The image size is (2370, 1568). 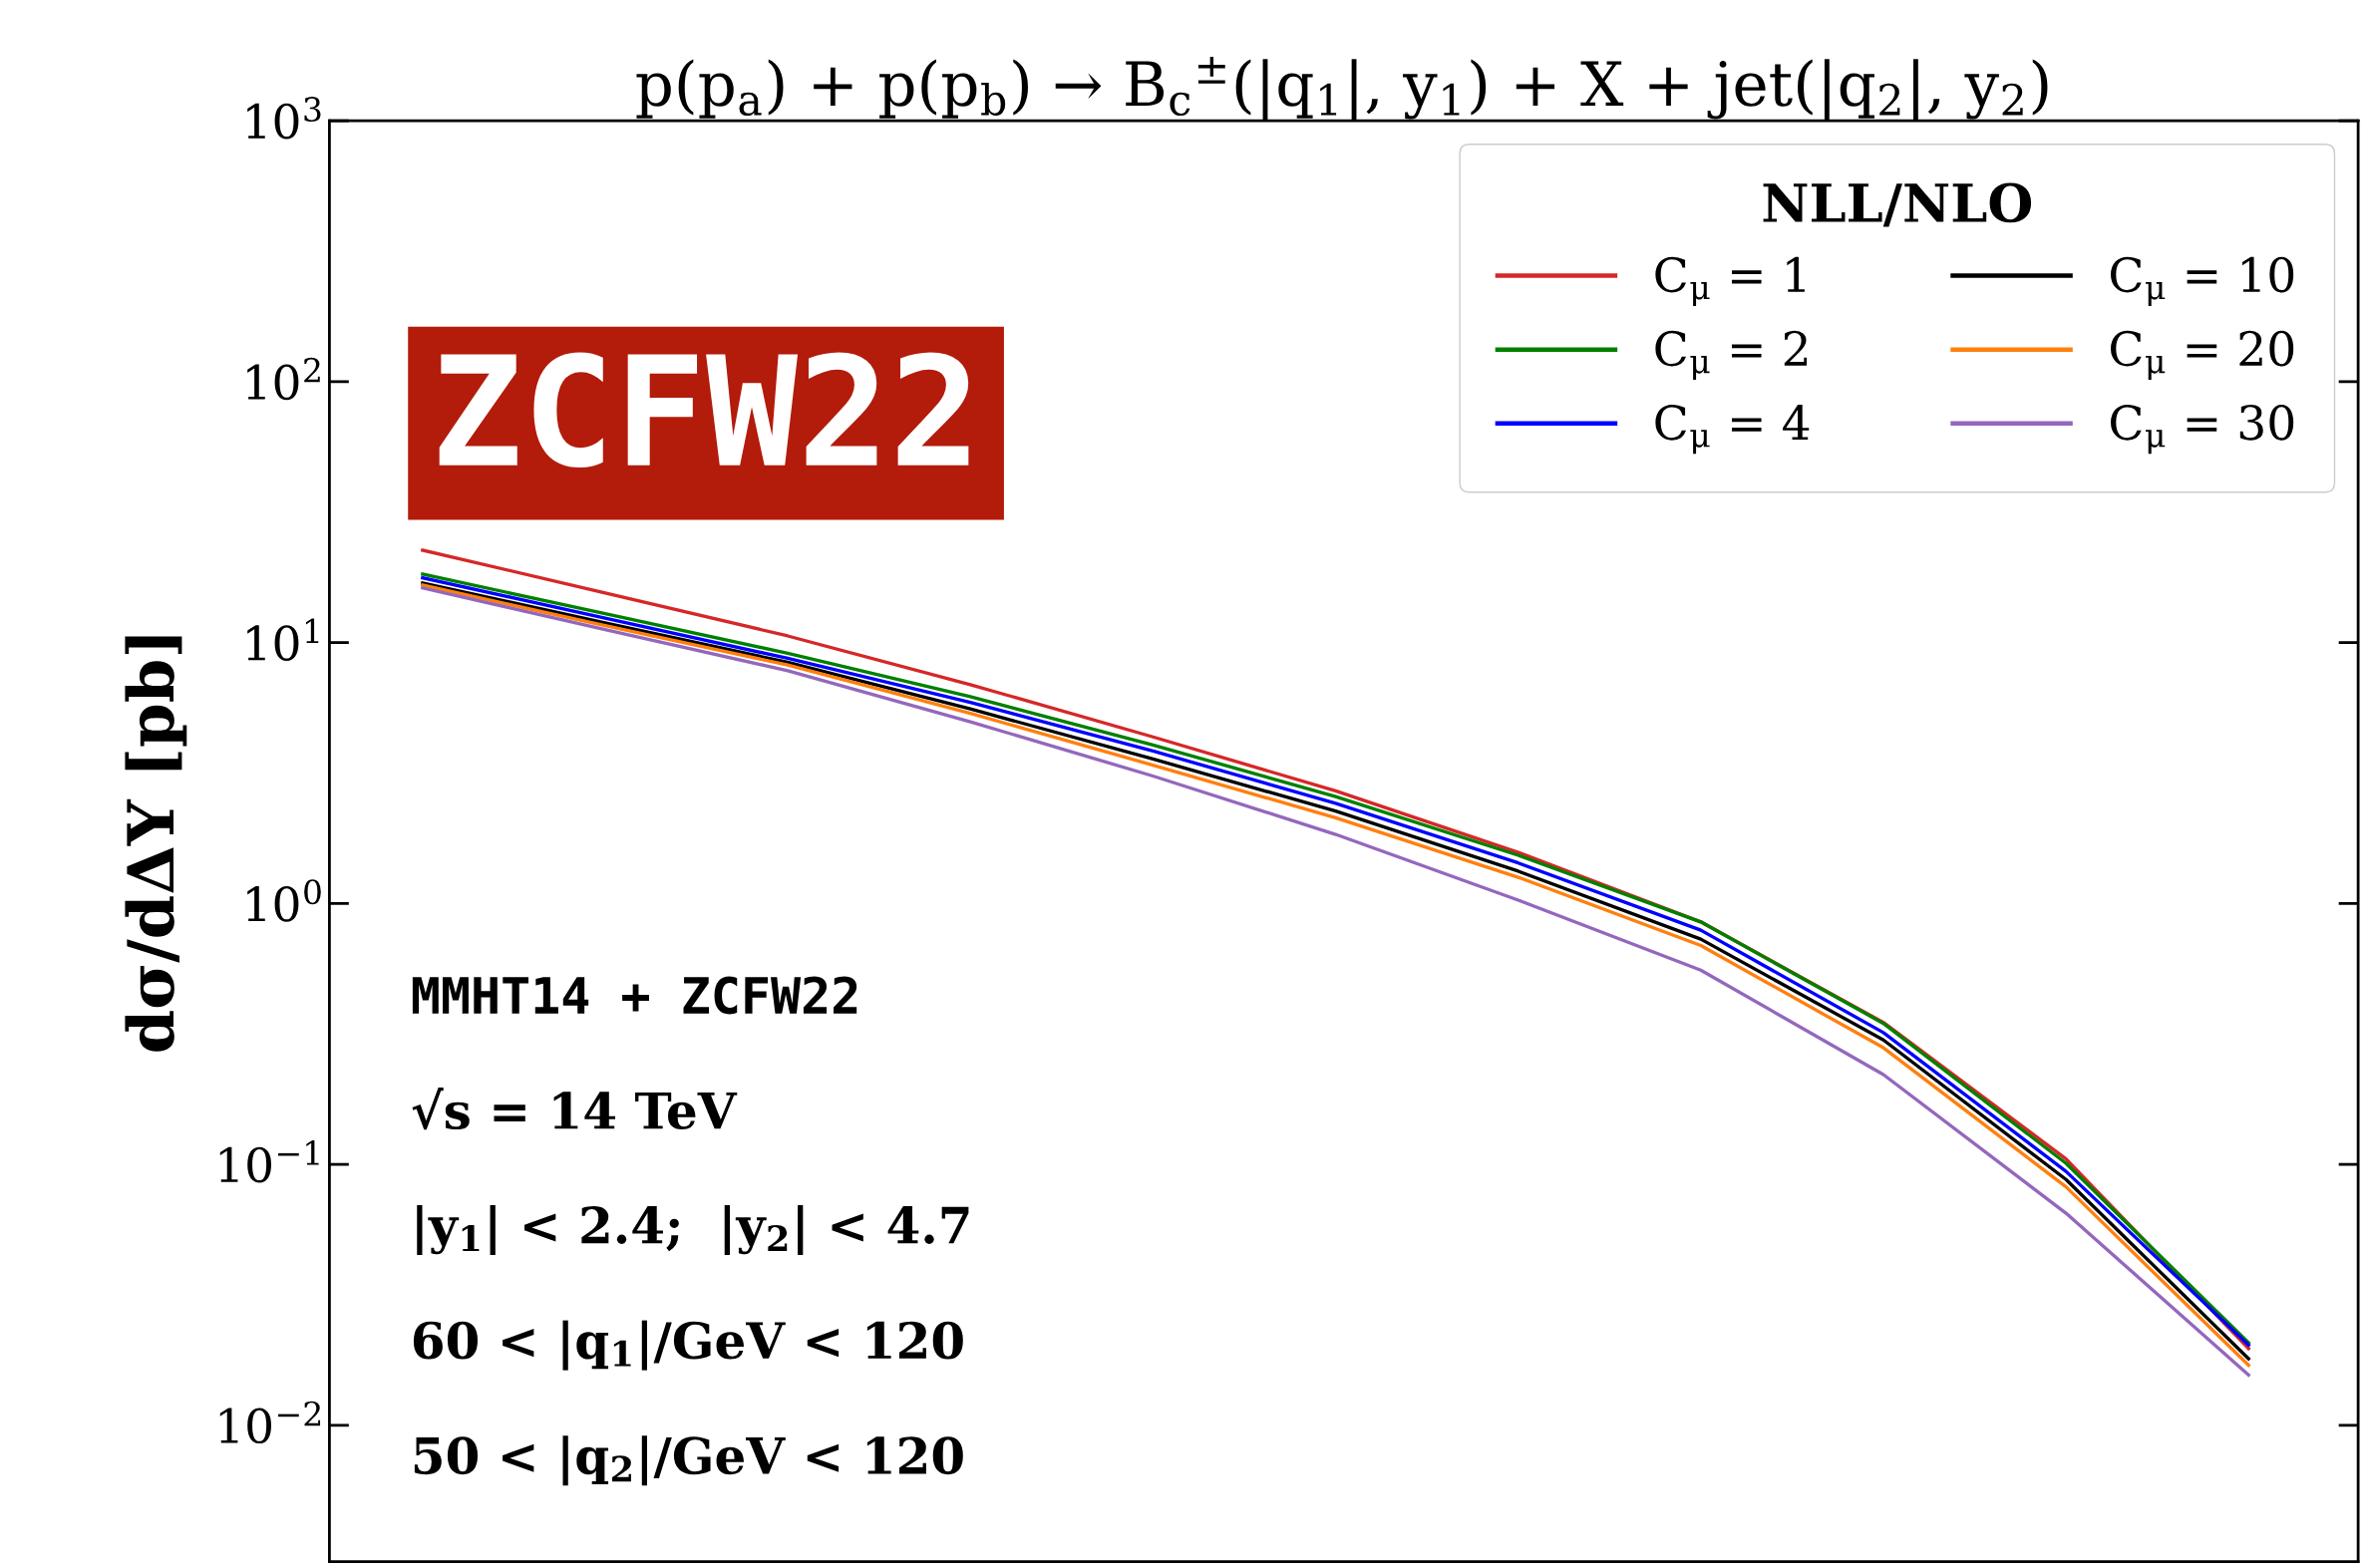 What do you see at coordinates (2202, 429) in the screenshot?
I see `legend-label: C$_{μ}$ = 30` at bounding box center [2202, 429].